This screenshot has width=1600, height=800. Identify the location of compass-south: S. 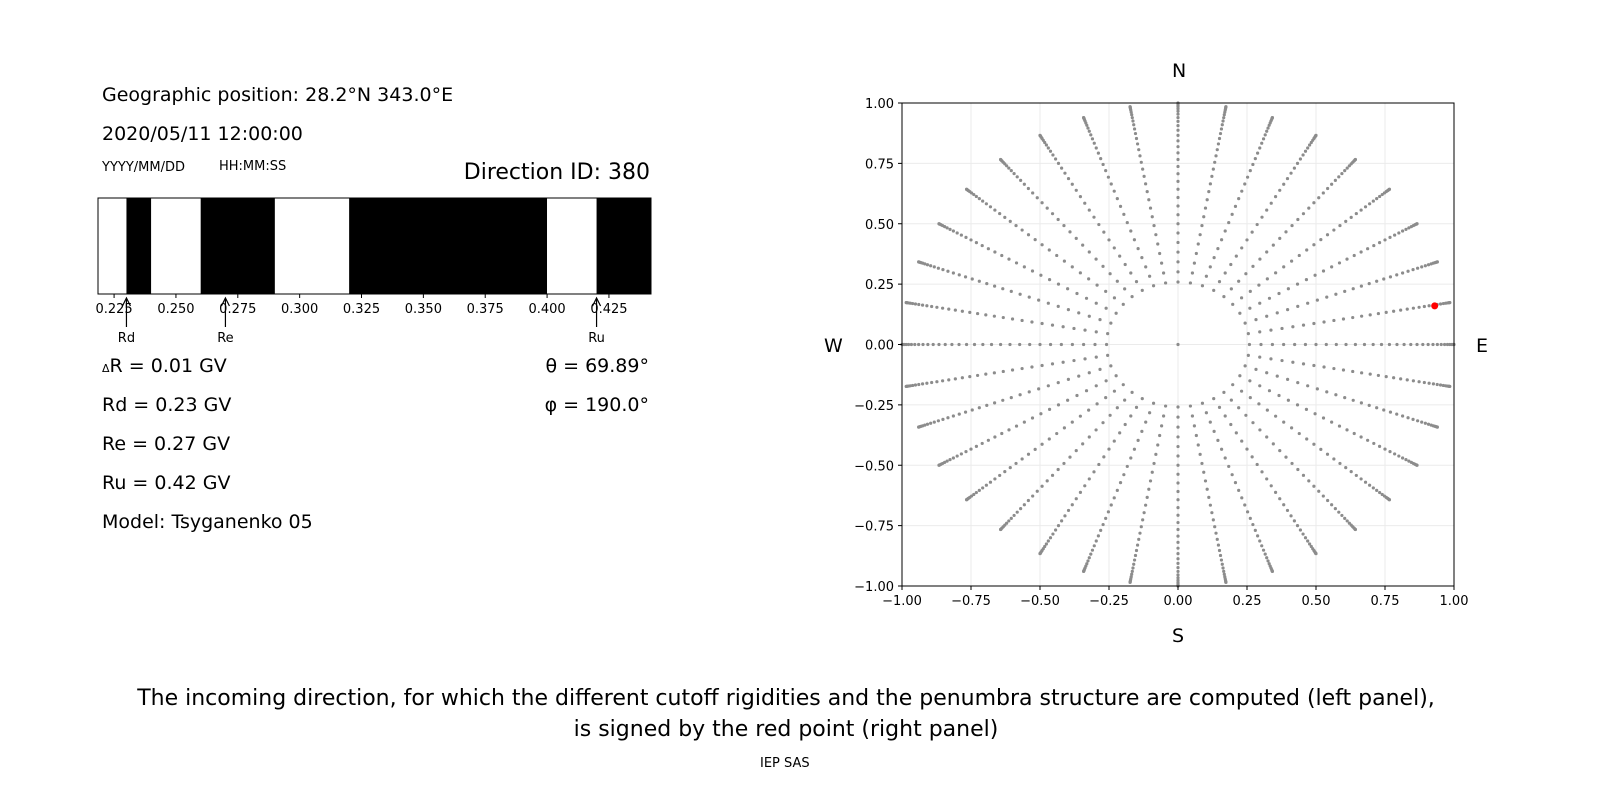
(1178, 636).